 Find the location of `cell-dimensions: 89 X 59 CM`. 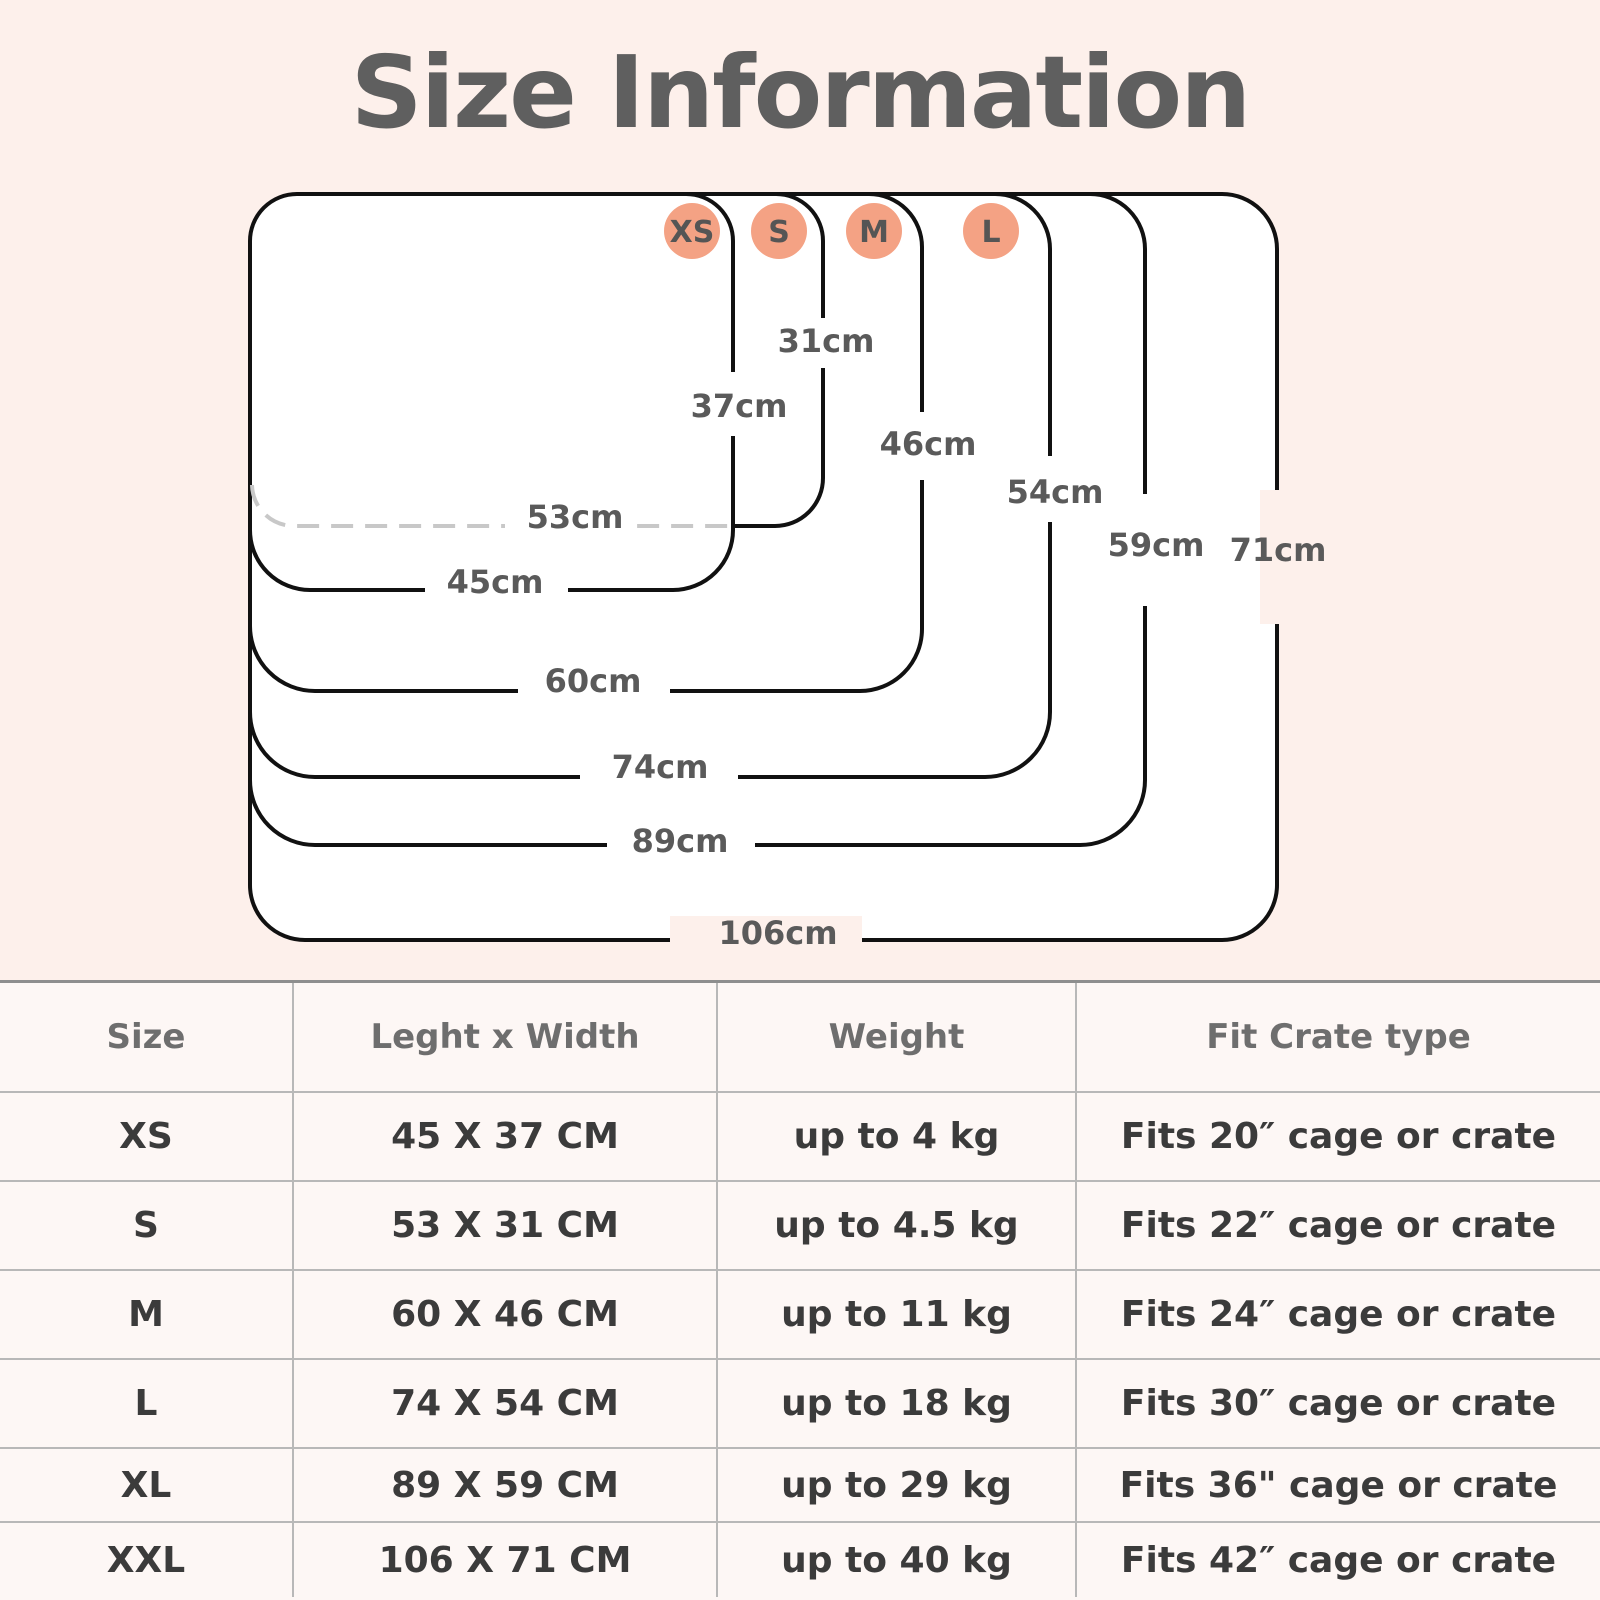

cell-dimensions: 89 X 59 CM is located at coordinates (505, 1485).